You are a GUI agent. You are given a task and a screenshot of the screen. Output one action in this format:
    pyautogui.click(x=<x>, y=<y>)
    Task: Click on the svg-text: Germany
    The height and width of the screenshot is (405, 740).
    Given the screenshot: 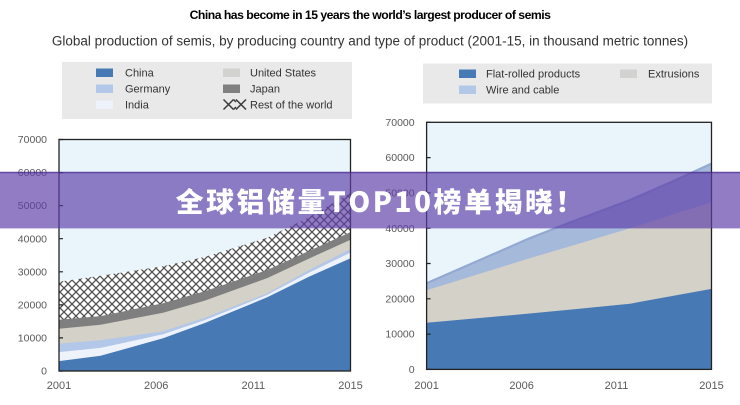 What is the action you would take?
    pyautogui.click(x=148, y=90)
    